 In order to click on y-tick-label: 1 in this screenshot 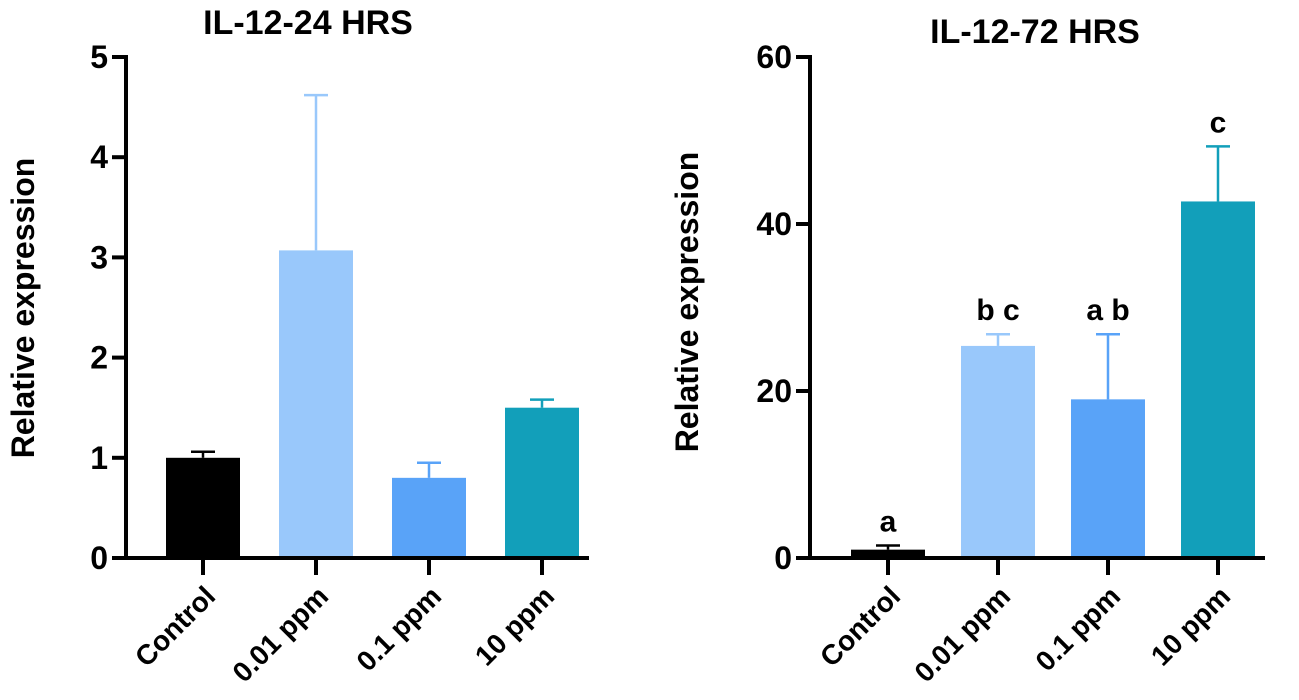, I will do `click(99, 458)`.